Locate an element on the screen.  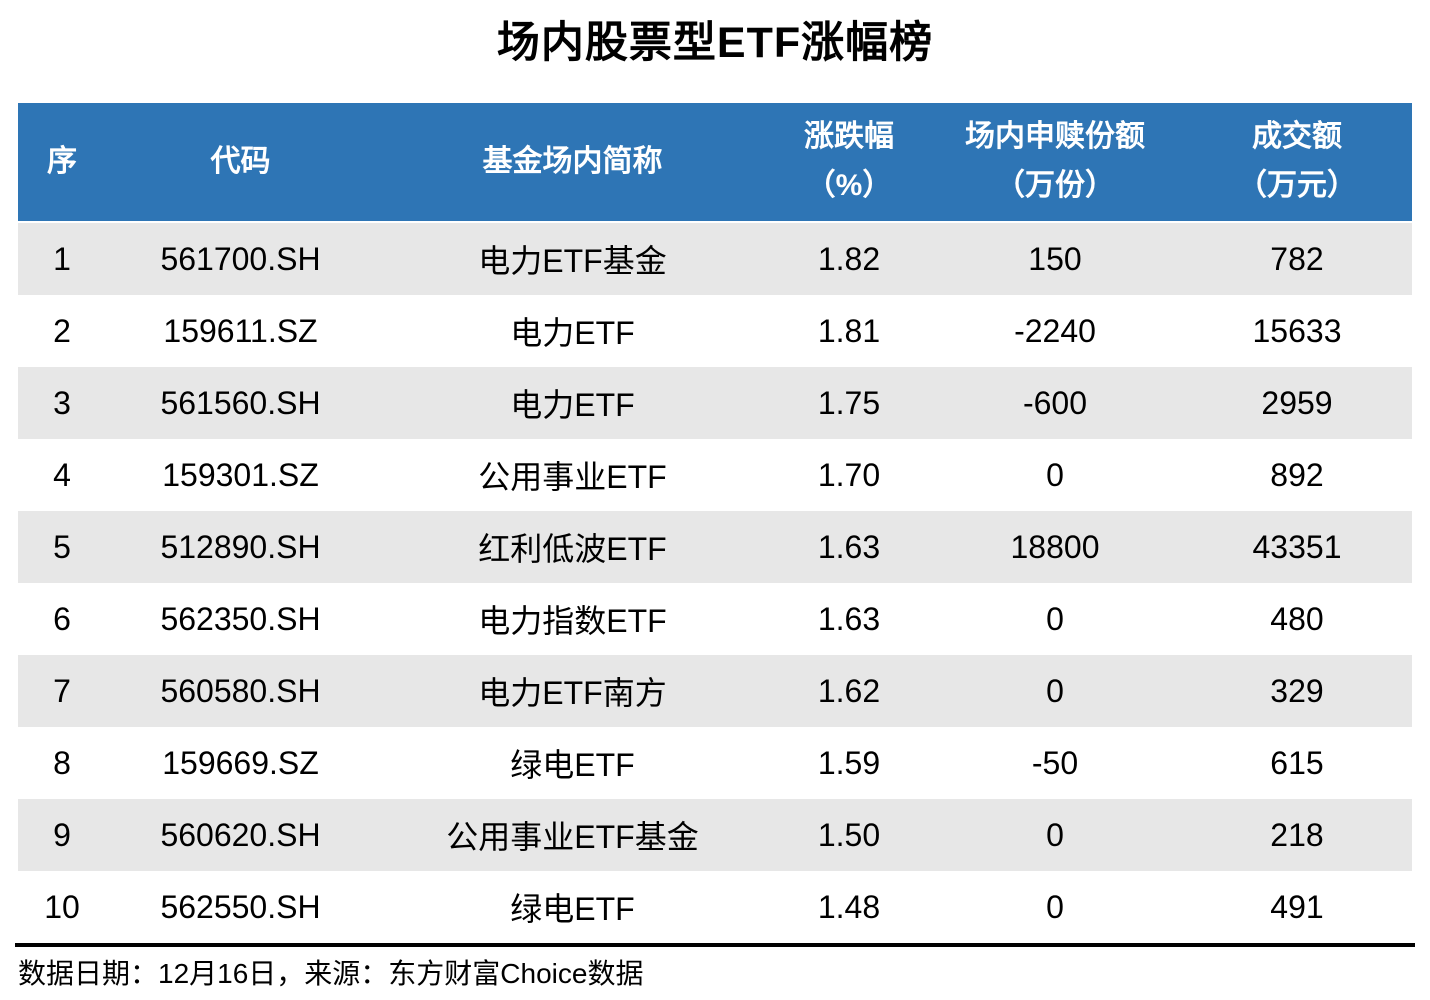
cell-change-pct: 1.82 is located at coordinates (849, 258).